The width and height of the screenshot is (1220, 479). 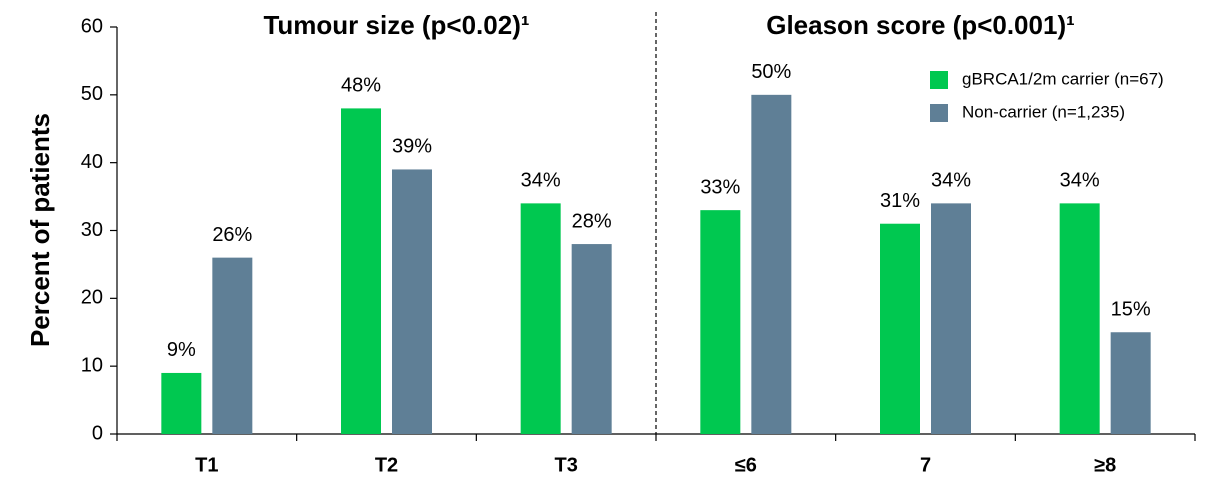 What do you see at coordinates (97, 433) in the screenshot?
I see `y-tick-label: 0` at bounding box center [97, 433].